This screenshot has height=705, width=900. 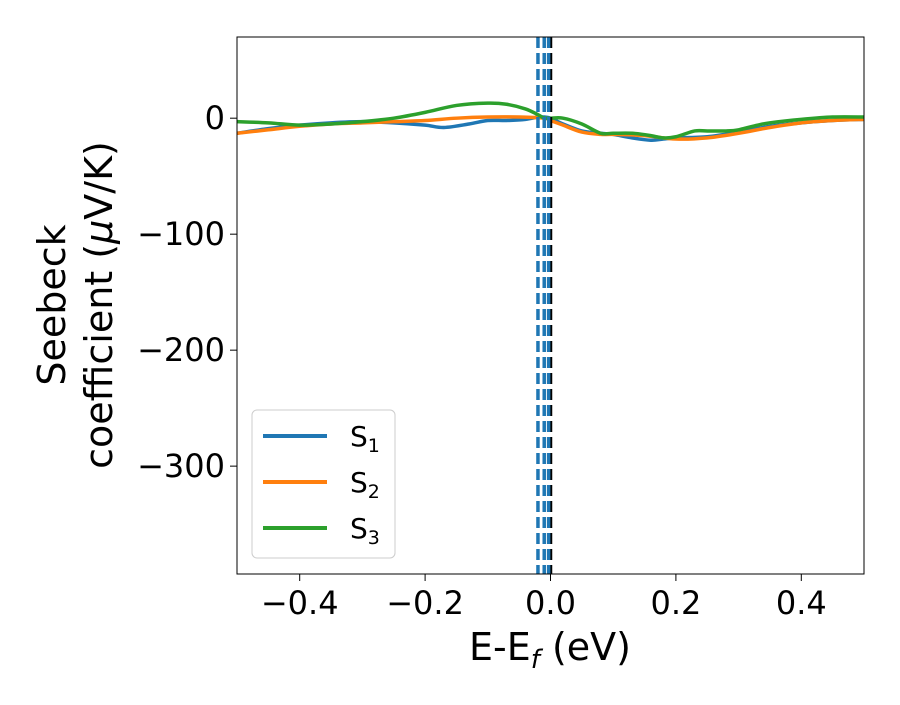 I want to click on legend-label-s3: S3, so click(x=365, y=530).